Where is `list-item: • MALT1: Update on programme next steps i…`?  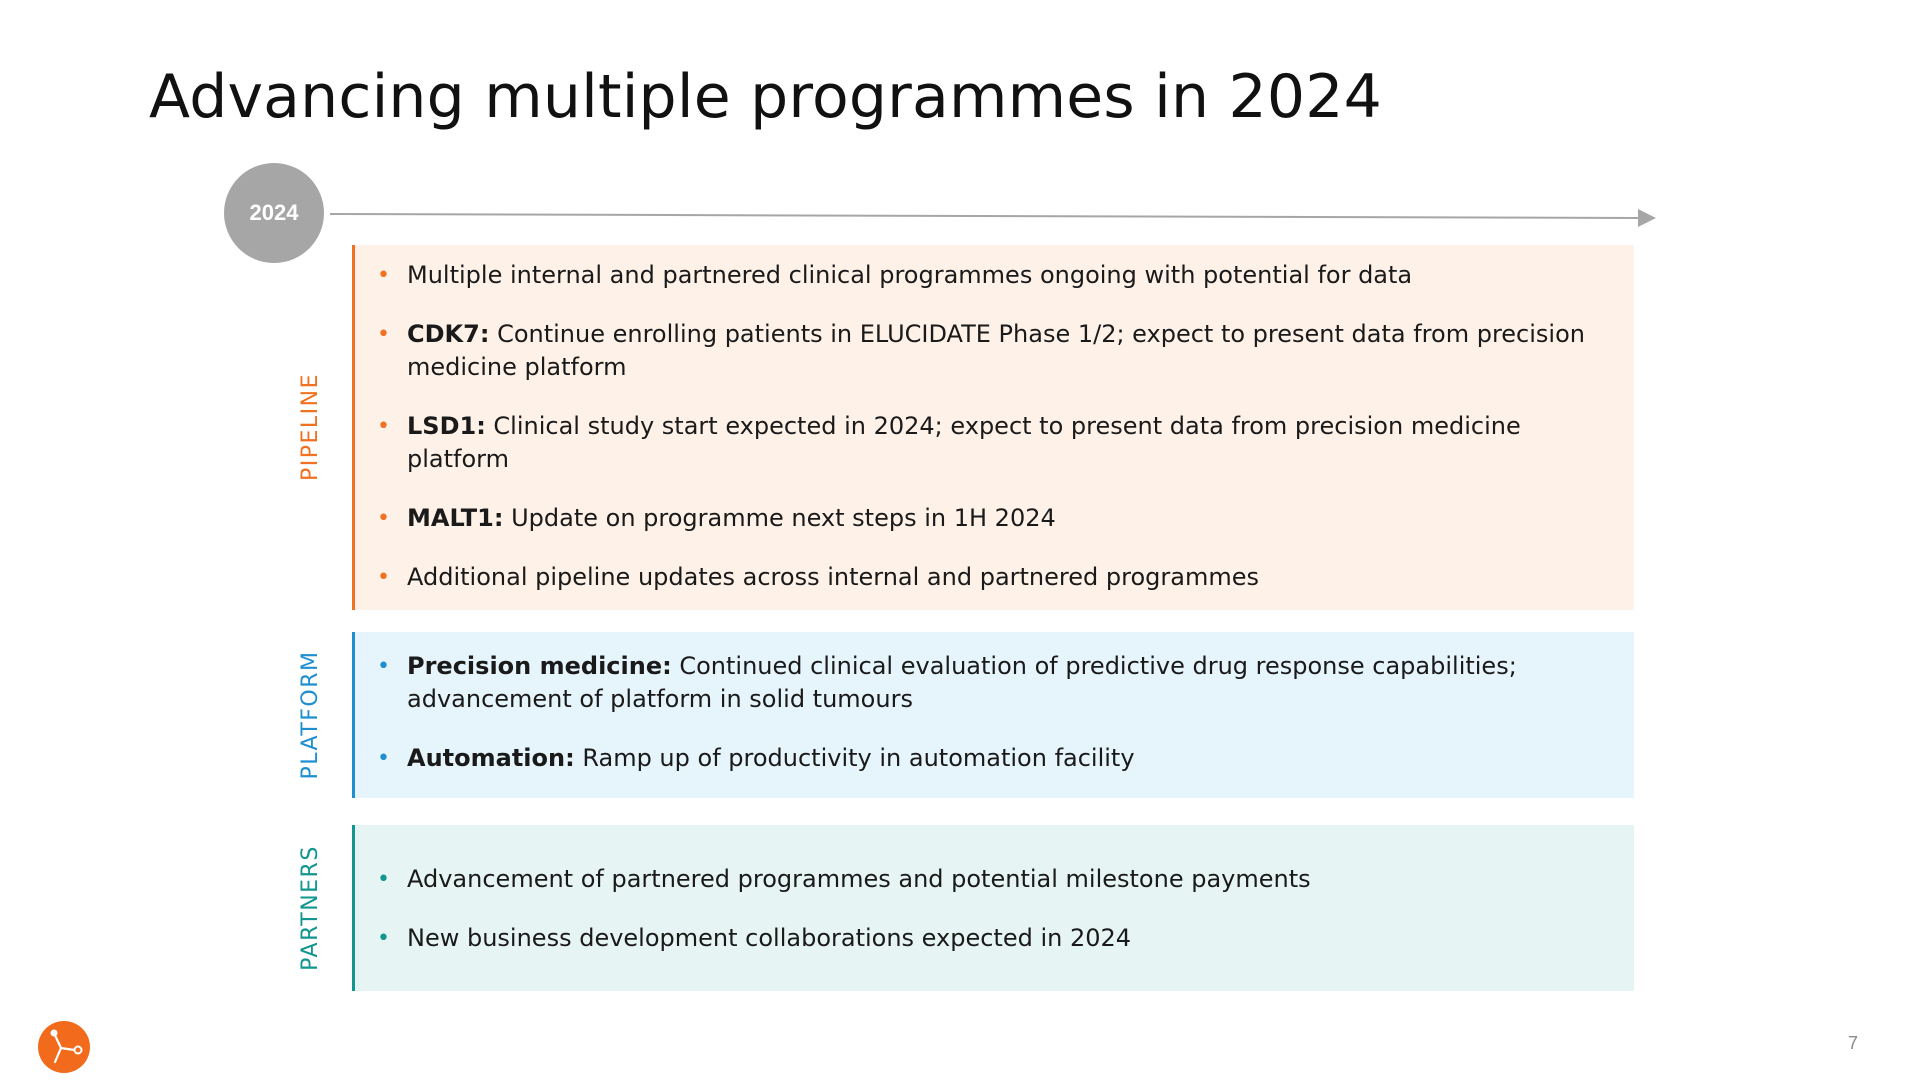
list-item: • MALT1: Update on programme next steps i… is located at coordinates (995, 518).